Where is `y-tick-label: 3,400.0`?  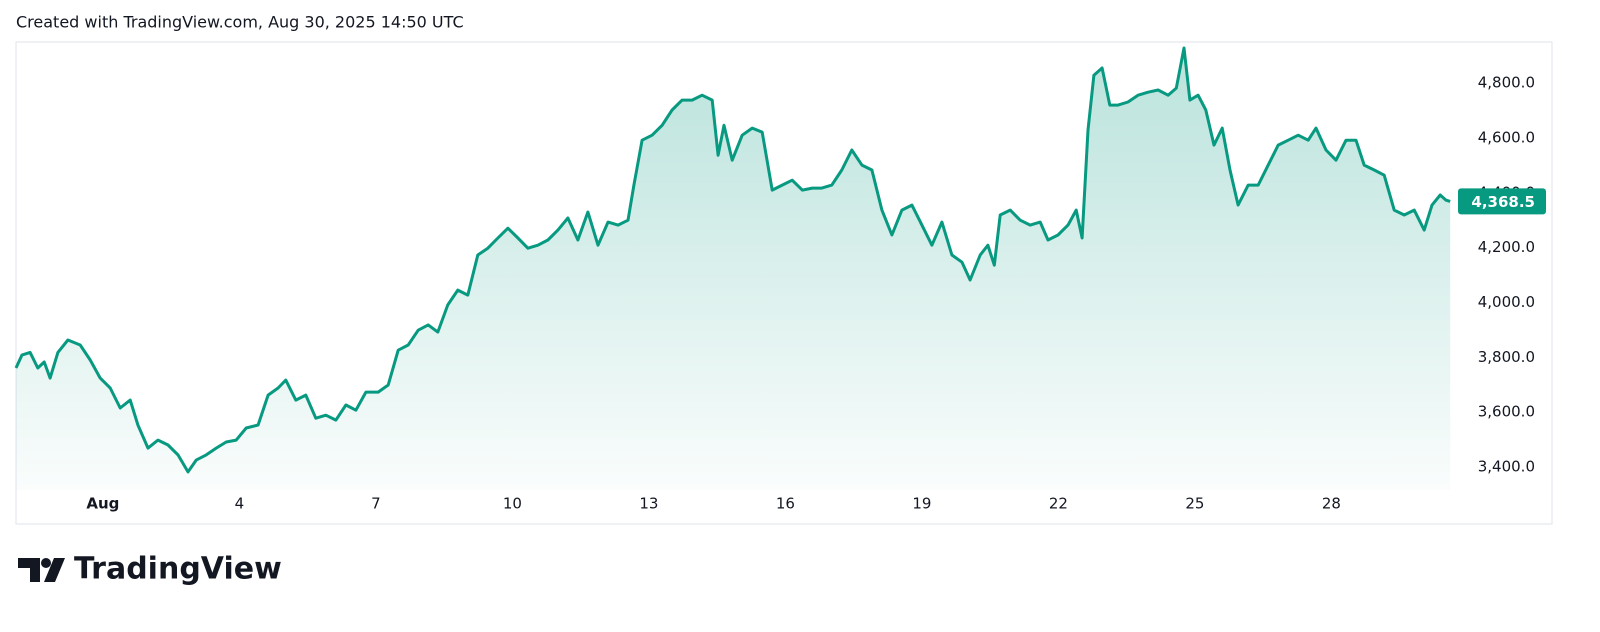 y-tick-label: 3,400.0 is located at coordinates (1506, 466).